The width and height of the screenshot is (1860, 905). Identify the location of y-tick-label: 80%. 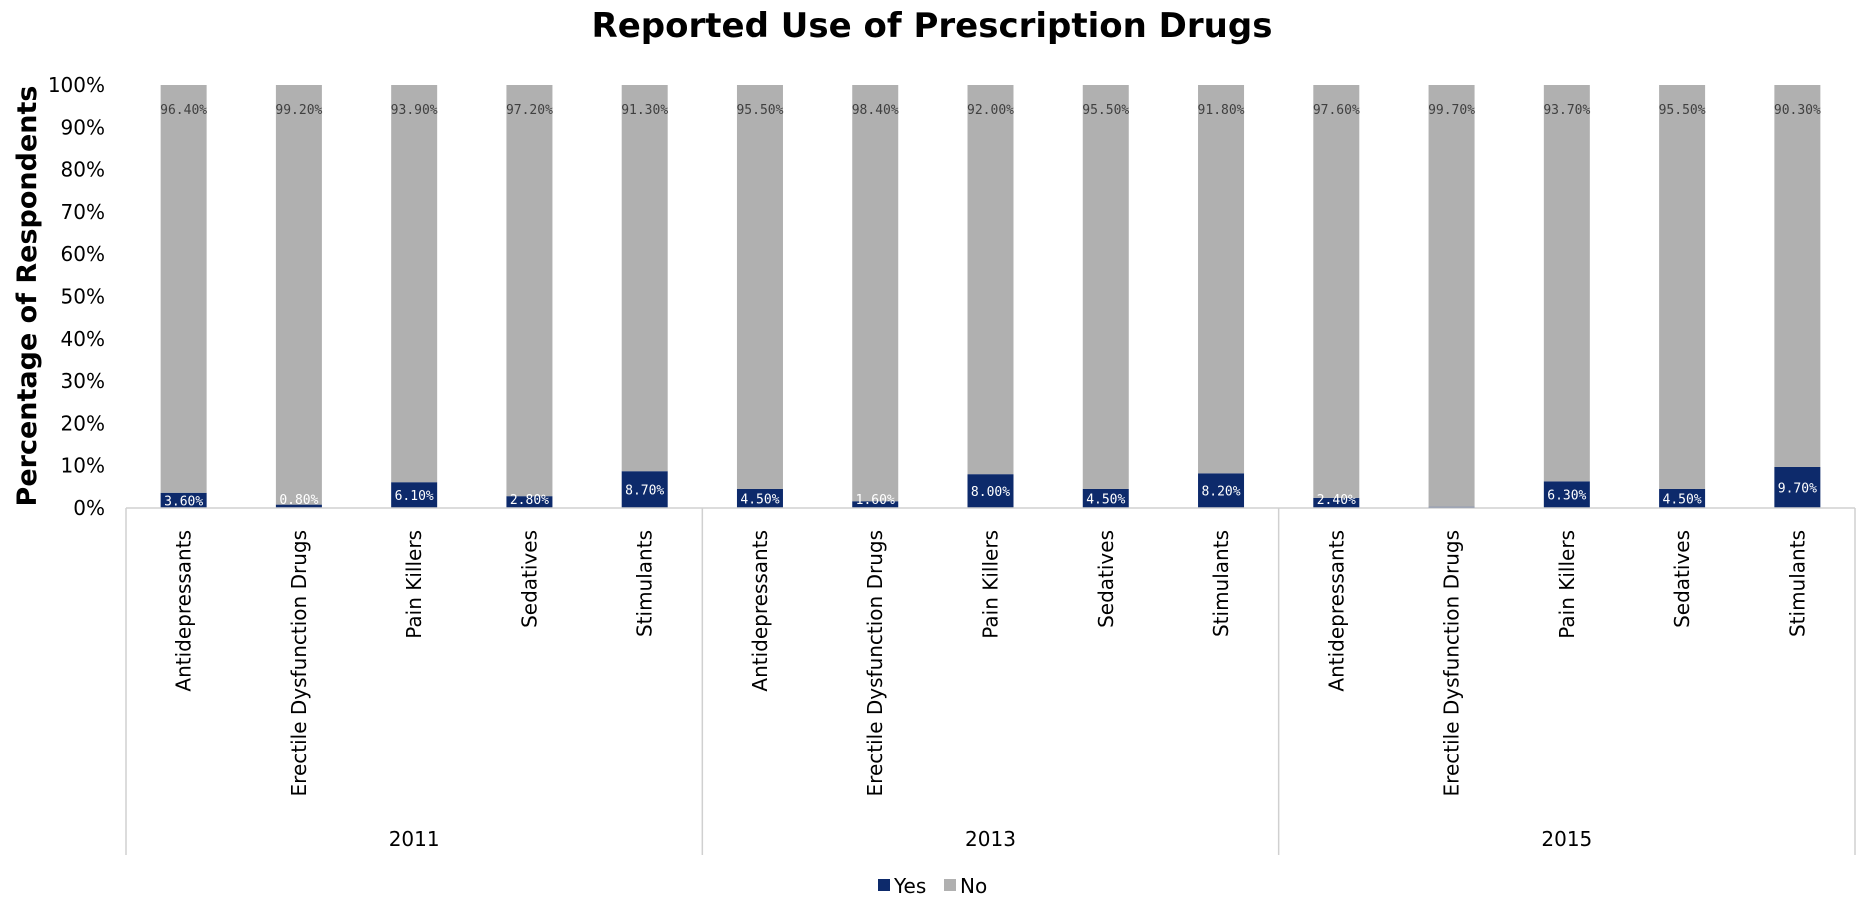
(83, 170).